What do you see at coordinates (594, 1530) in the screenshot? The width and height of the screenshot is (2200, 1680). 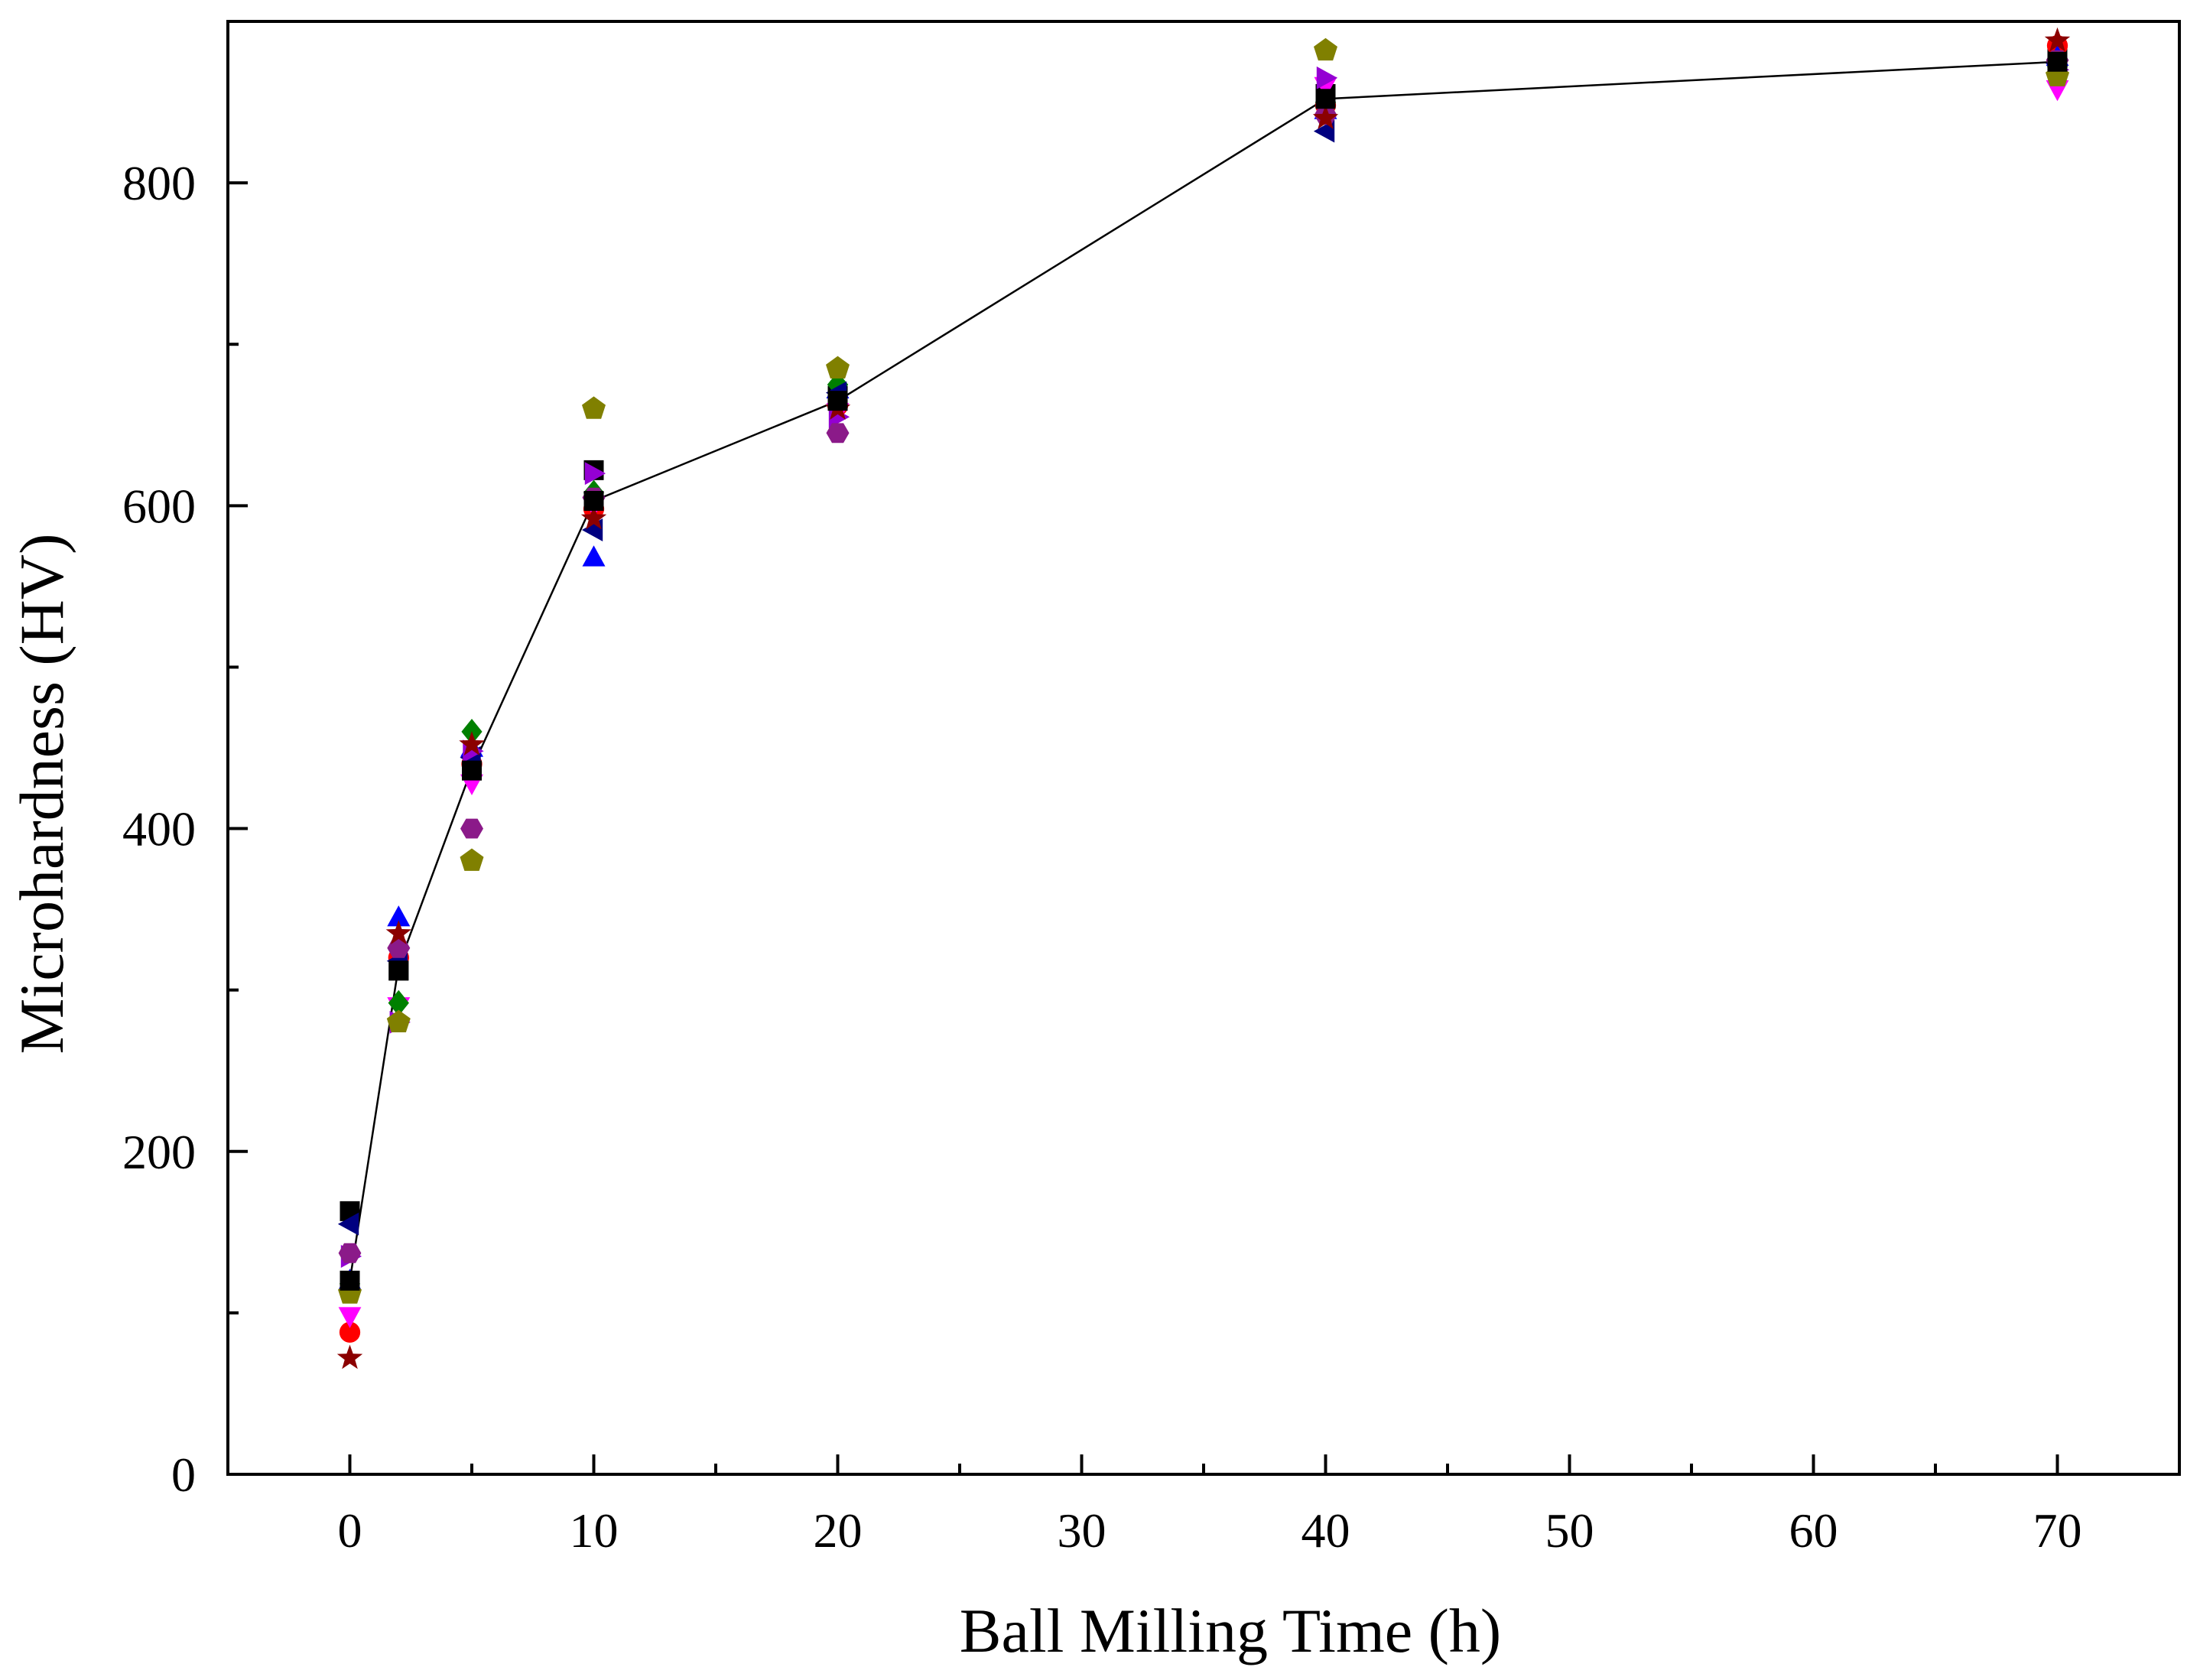 I see `x-tick-label: 10` at bounding box center [594, 1530].